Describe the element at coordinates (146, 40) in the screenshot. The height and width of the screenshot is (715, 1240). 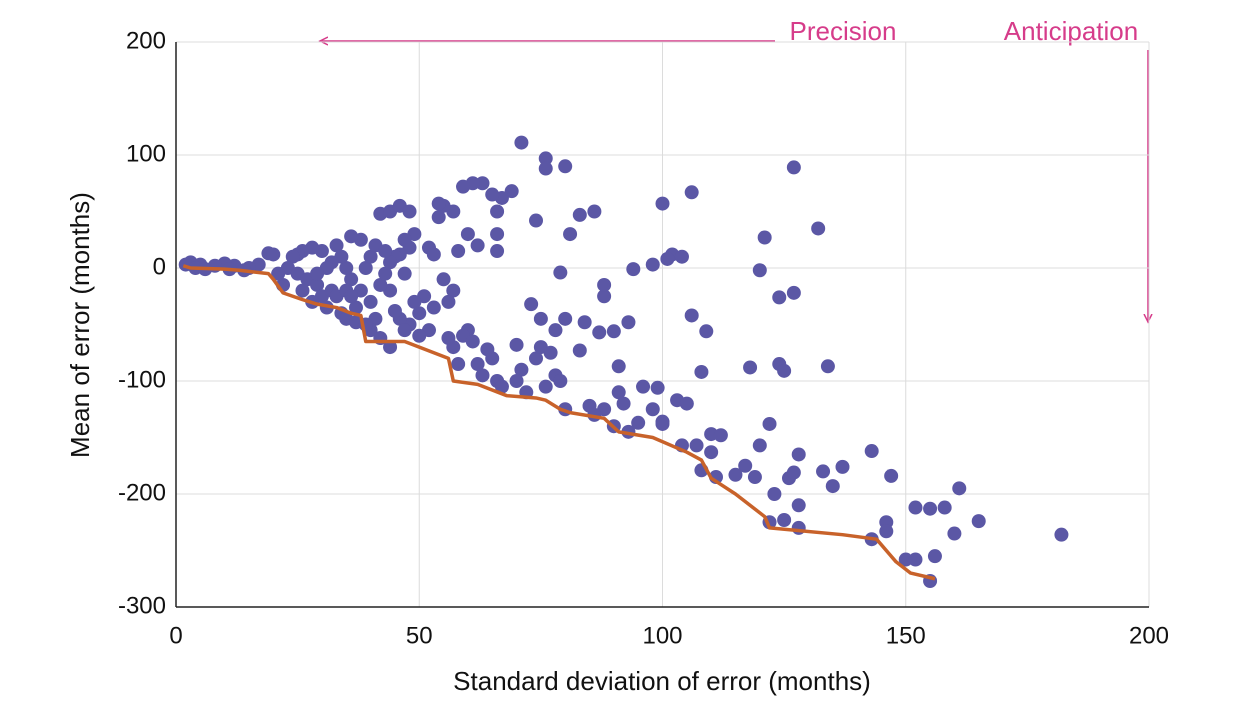
I see `y-tick-label: 200` at that location.